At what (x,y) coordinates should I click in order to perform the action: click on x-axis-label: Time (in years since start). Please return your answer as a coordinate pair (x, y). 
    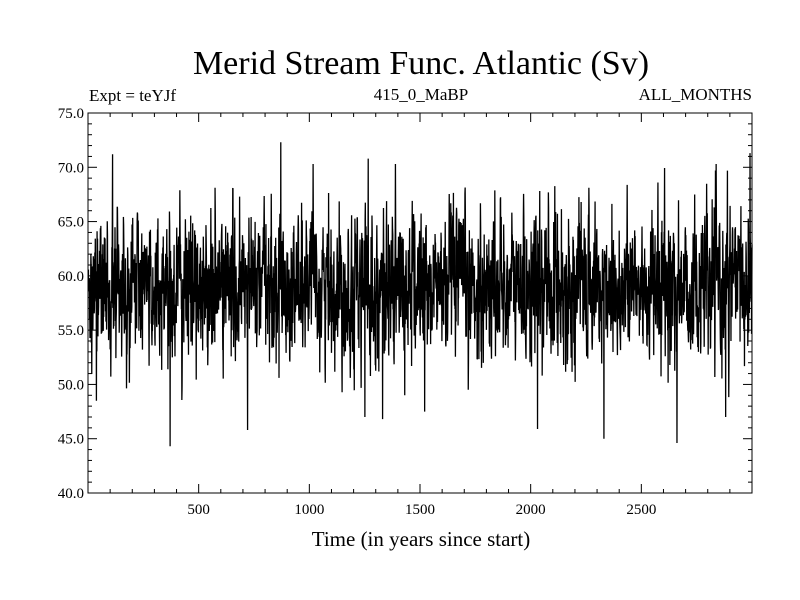
    Looking at the image, I should click on (421, 539).